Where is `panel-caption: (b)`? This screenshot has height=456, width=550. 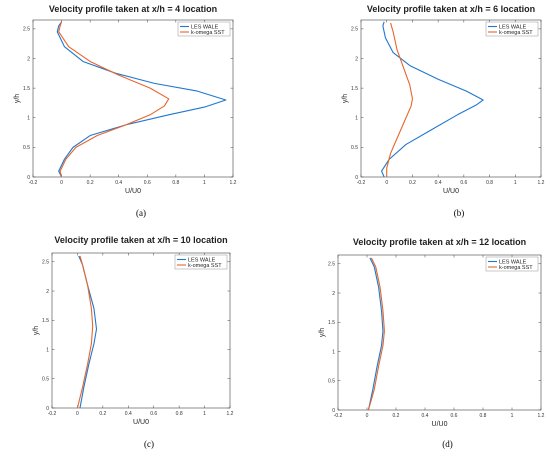 panel-caption: (b) is located at coordinates (459, 213).